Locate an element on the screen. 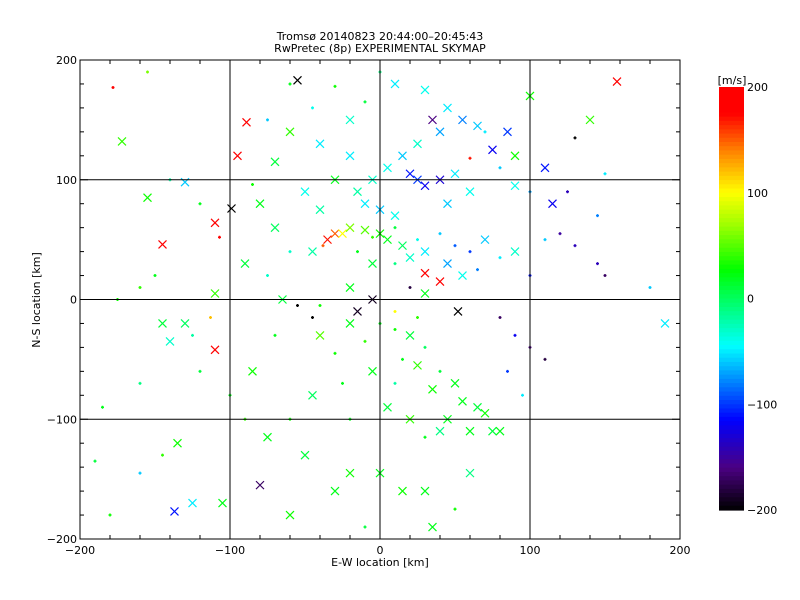  y-tick-label: 200 is located at coordinates (66, 60).